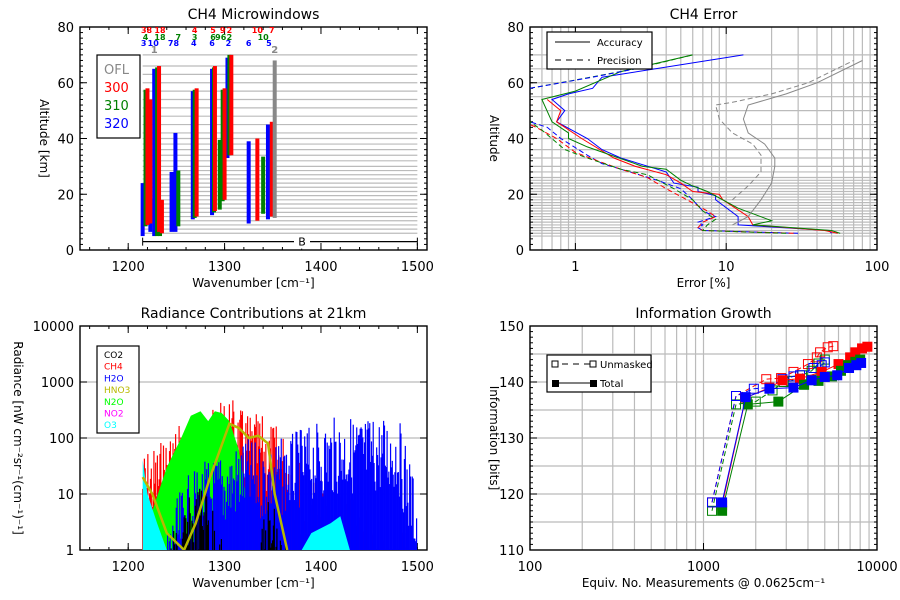 The width and height of the screenshot is (900, 600). What do you see at coordinates (114, 415) in the screenshot?
I see `legend-entry: NO2` at bounding box center [114, 415].